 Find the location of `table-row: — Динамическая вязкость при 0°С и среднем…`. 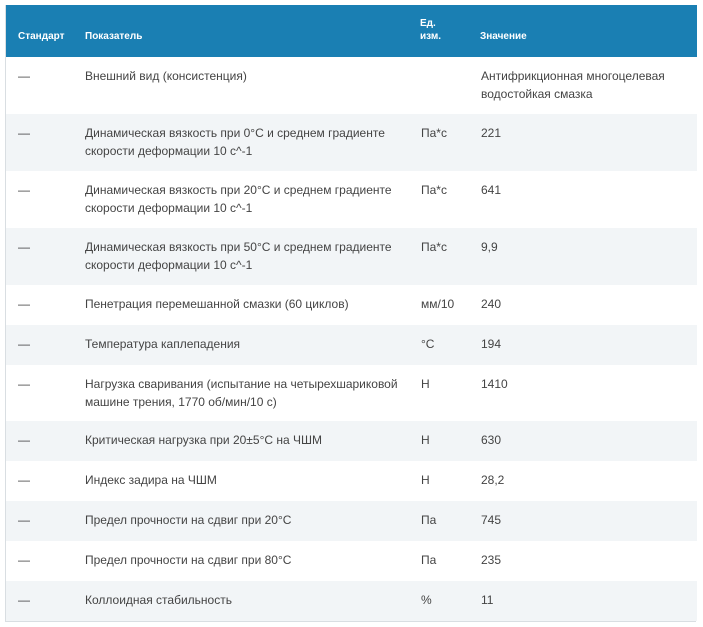

table-row: — Динамическая вязкость при 0°С и среднем… is located at coordinates (351, 142).